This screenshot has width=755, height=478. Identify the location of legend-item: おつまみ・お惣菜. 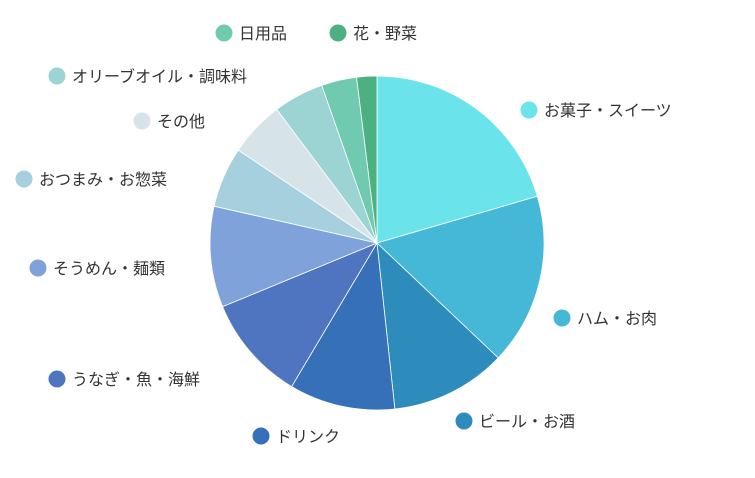
(91, 179).